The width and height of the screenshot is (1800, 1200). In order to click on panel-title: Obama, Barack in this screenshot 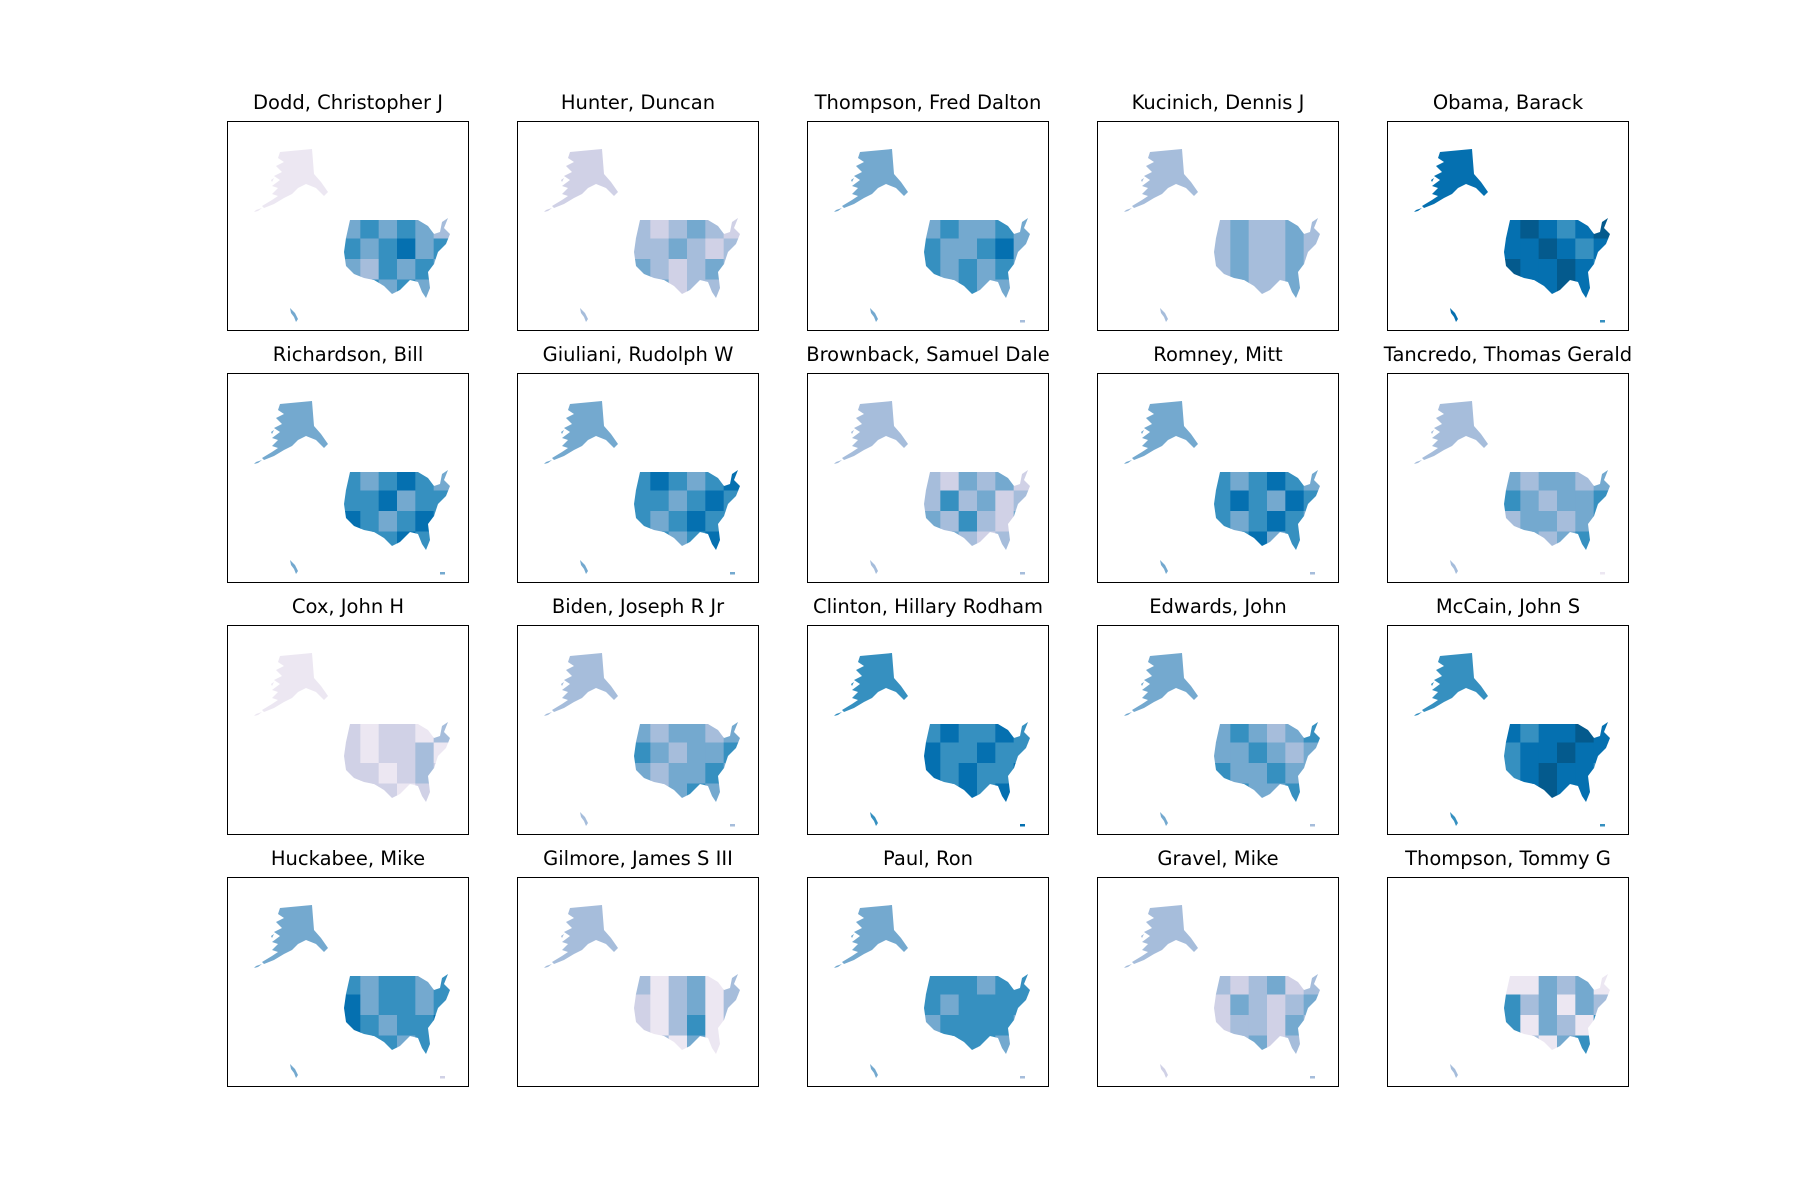, I will do `click(1508, 102)`.